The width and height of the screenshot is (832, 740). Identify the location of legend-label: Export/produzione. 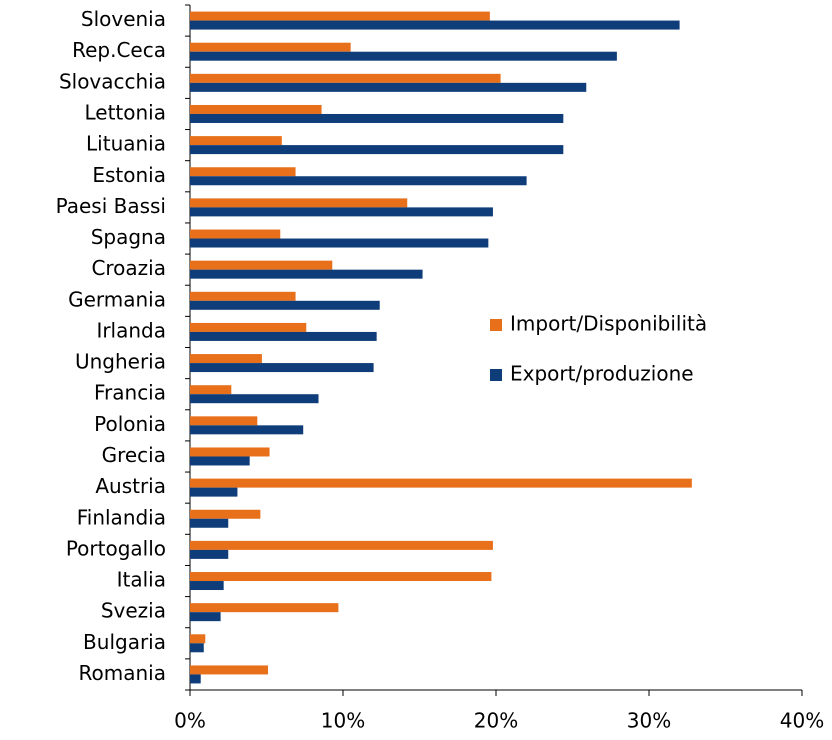
(602, 374).